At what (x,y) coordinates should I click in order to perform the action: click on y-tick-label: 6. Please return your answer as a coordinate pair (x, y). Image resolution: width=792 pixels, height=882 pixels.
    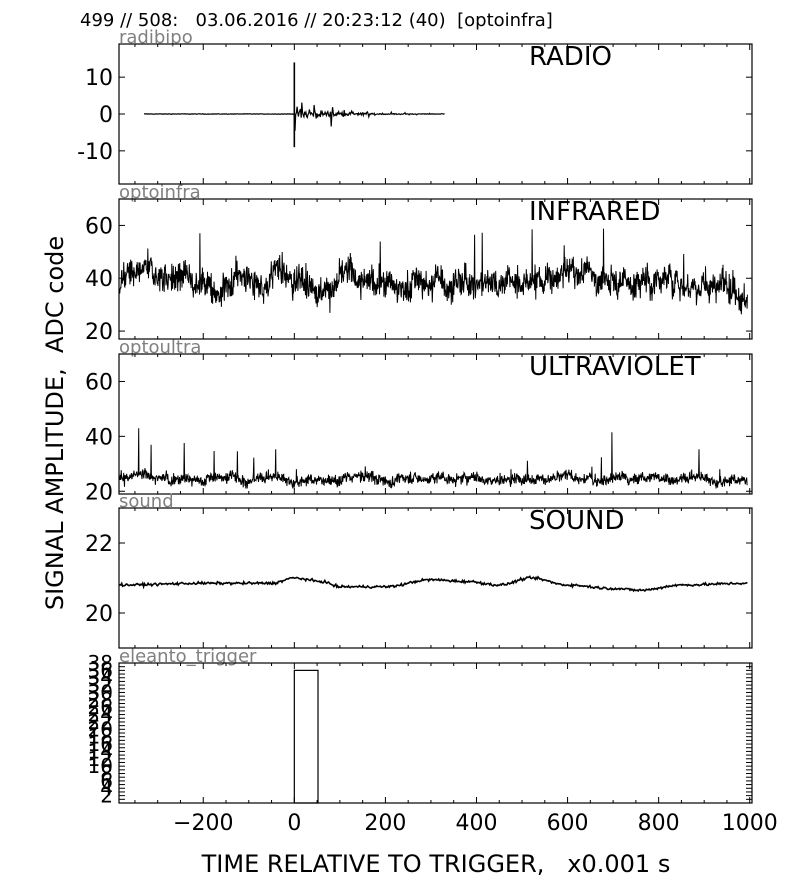
    Looking at the image, I should click on (106, 781).